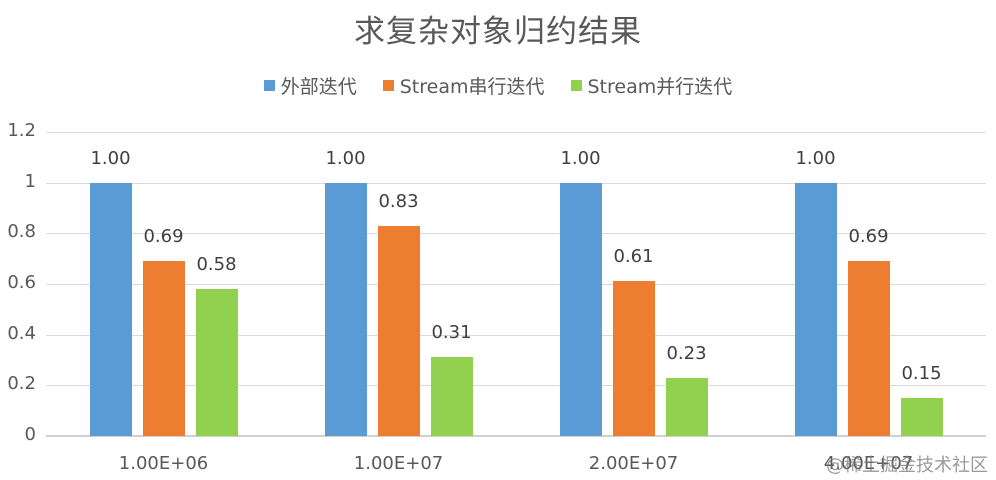  What do you see at coordinates (921, 373) in the screenshot?
I see `data-label: 0.15` at bounding box center [921, 373].